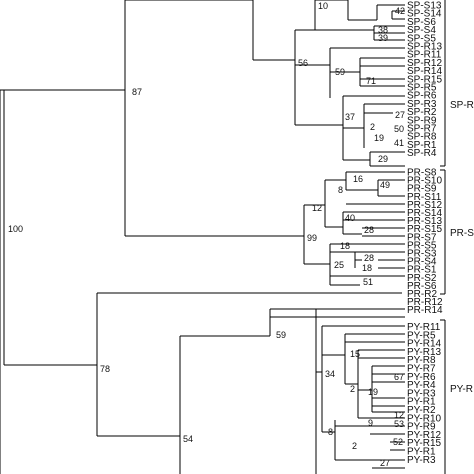 The image size is (474, 474). Describe the element at coordinates (421, 22) in the screenshot. I see `leaf-label: SP-S6` at that location.